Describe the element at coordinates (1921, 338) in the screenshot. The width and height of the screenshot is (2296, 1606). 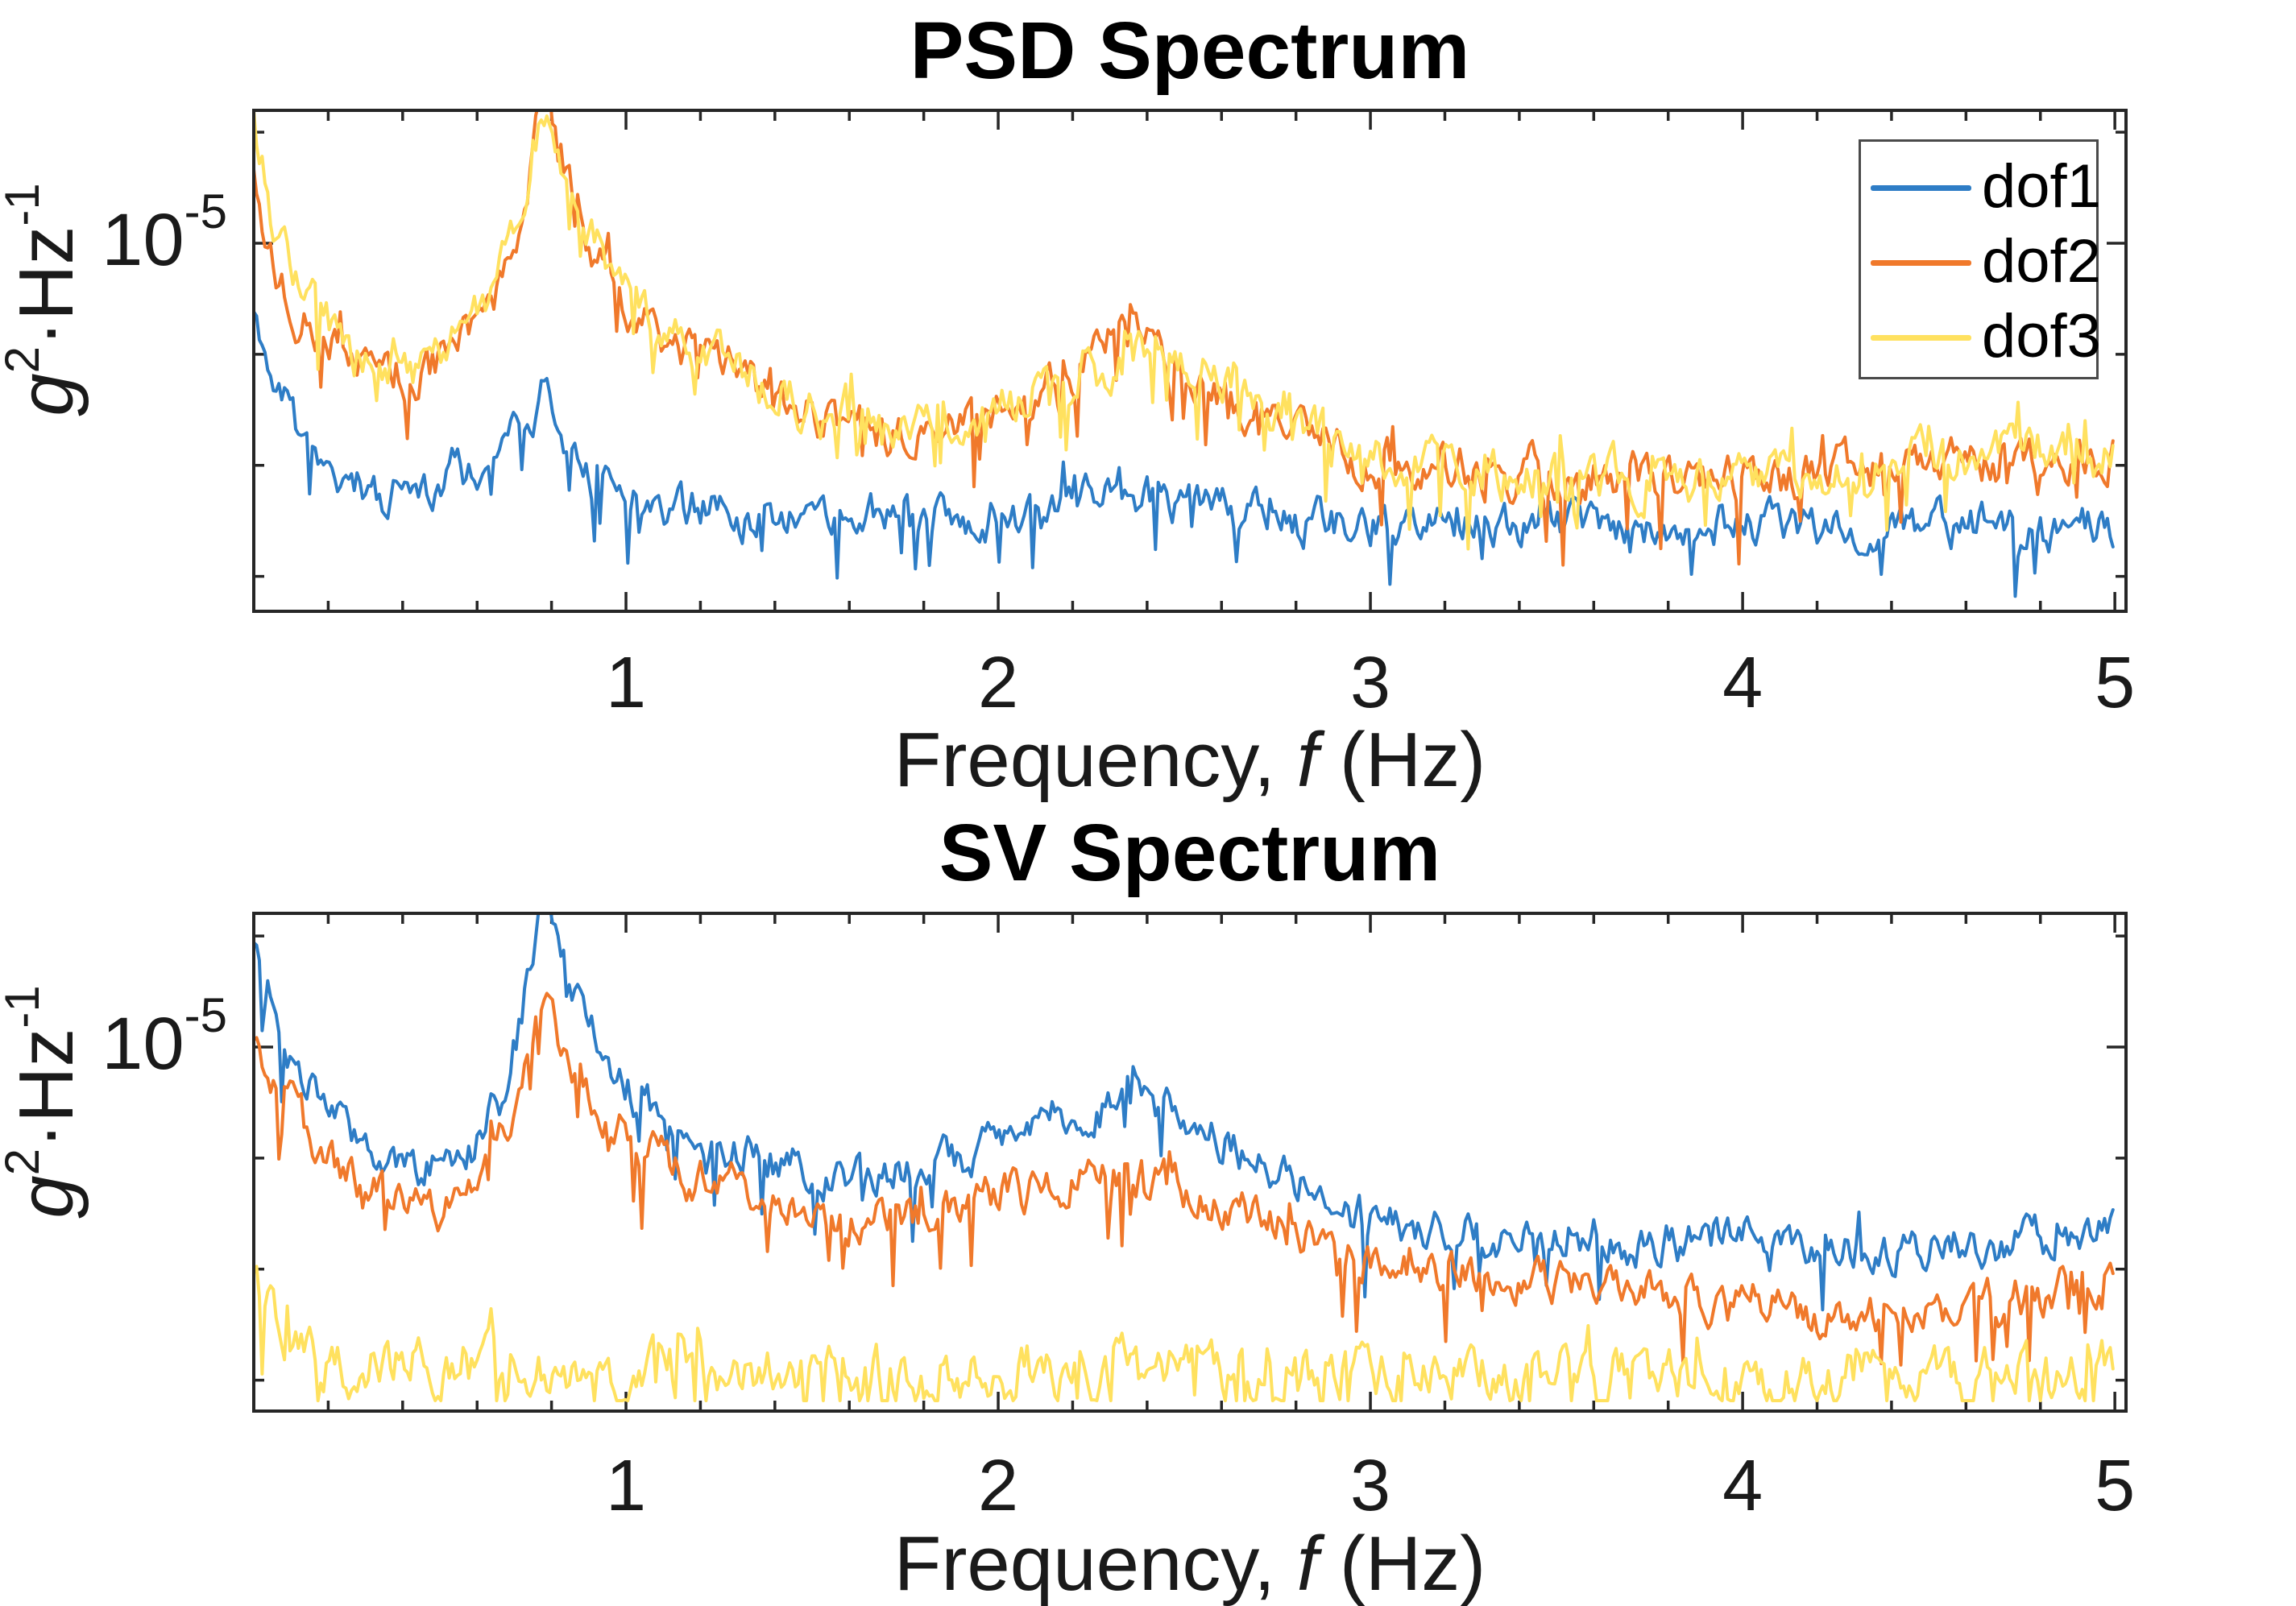
I see `legend-line-sample-dof3` at that location.